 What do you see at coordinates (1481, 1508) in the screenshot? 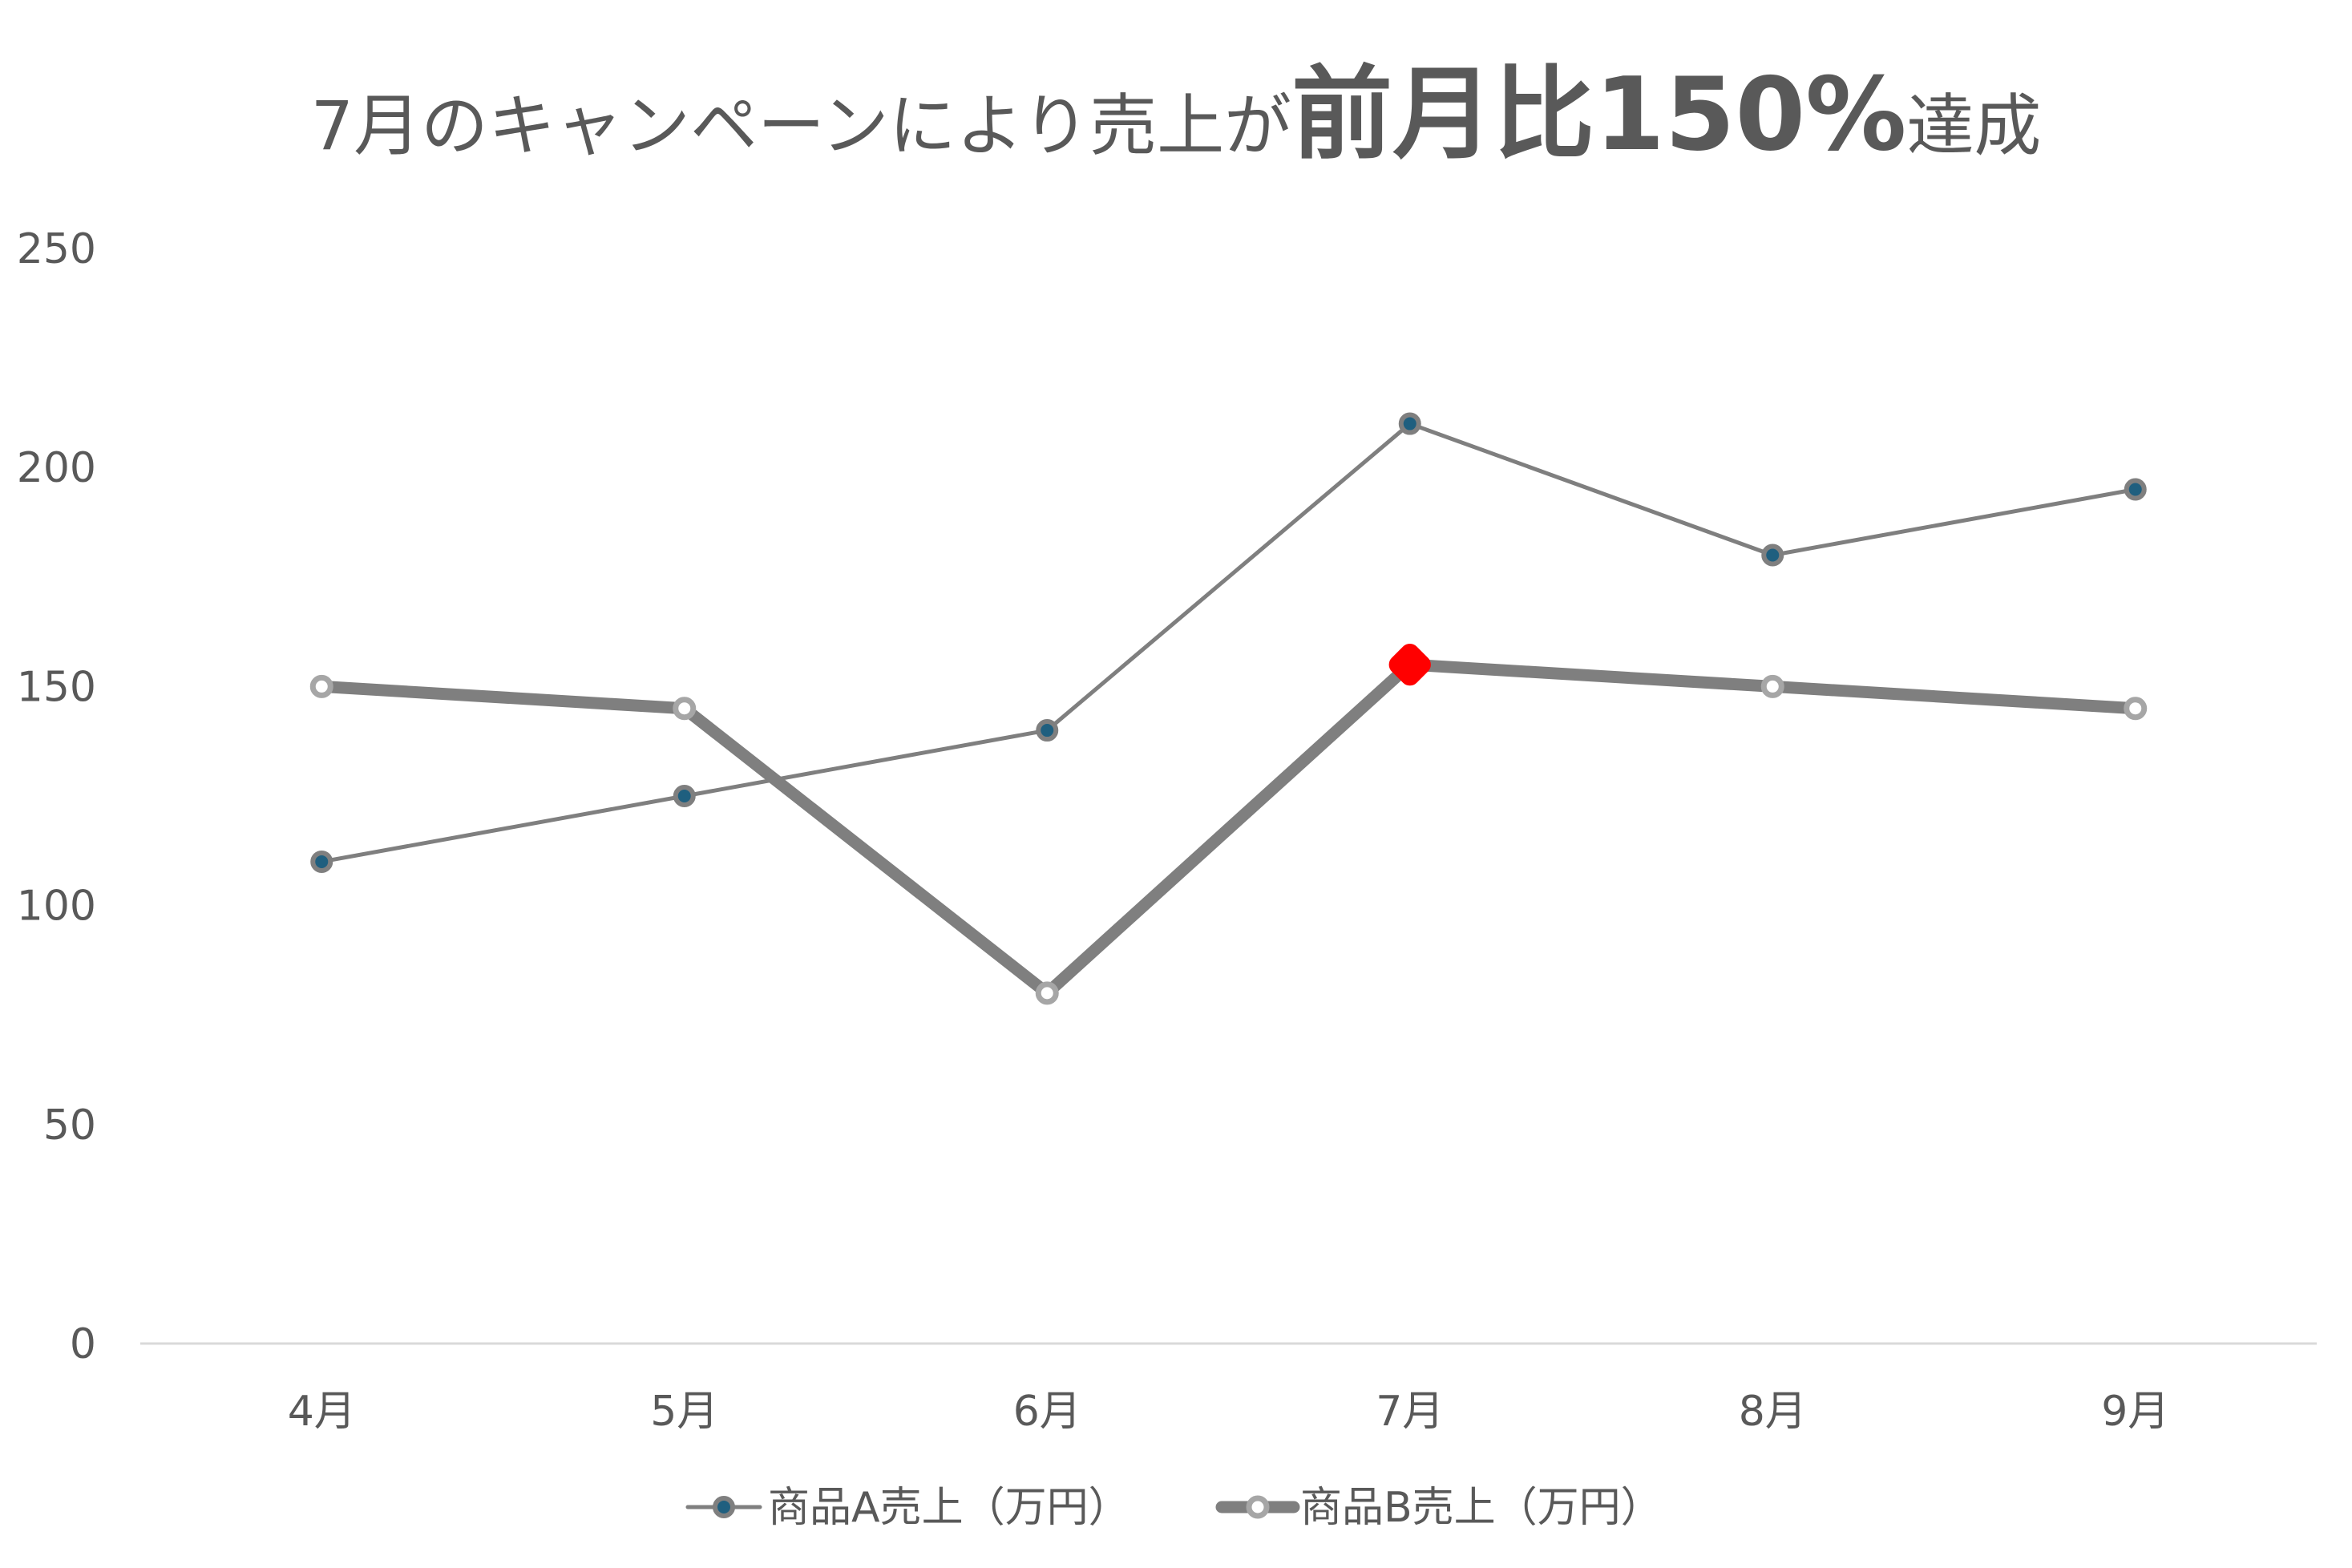
I see `legend-label: 商品B売上（万円）` at bounding box center [1481, 1508].